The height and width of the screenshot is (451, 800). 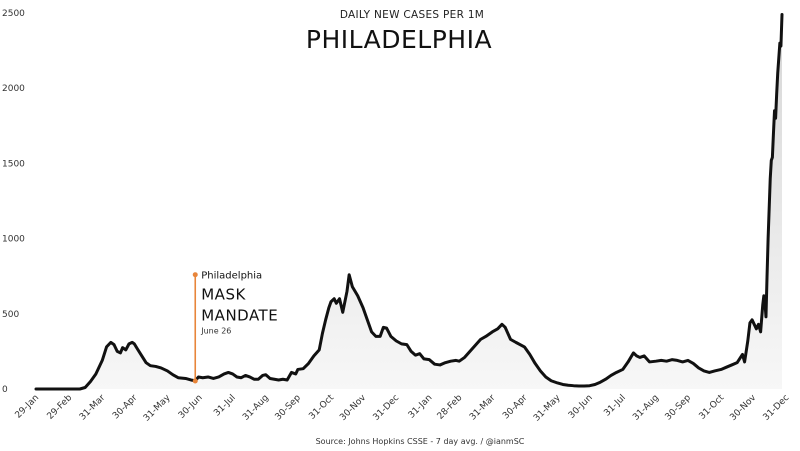 What do you see at coordinates (399, 39) in the screenshot?
I see `chart-title: PHILADELPHIA` at bounding box center [399, 39].